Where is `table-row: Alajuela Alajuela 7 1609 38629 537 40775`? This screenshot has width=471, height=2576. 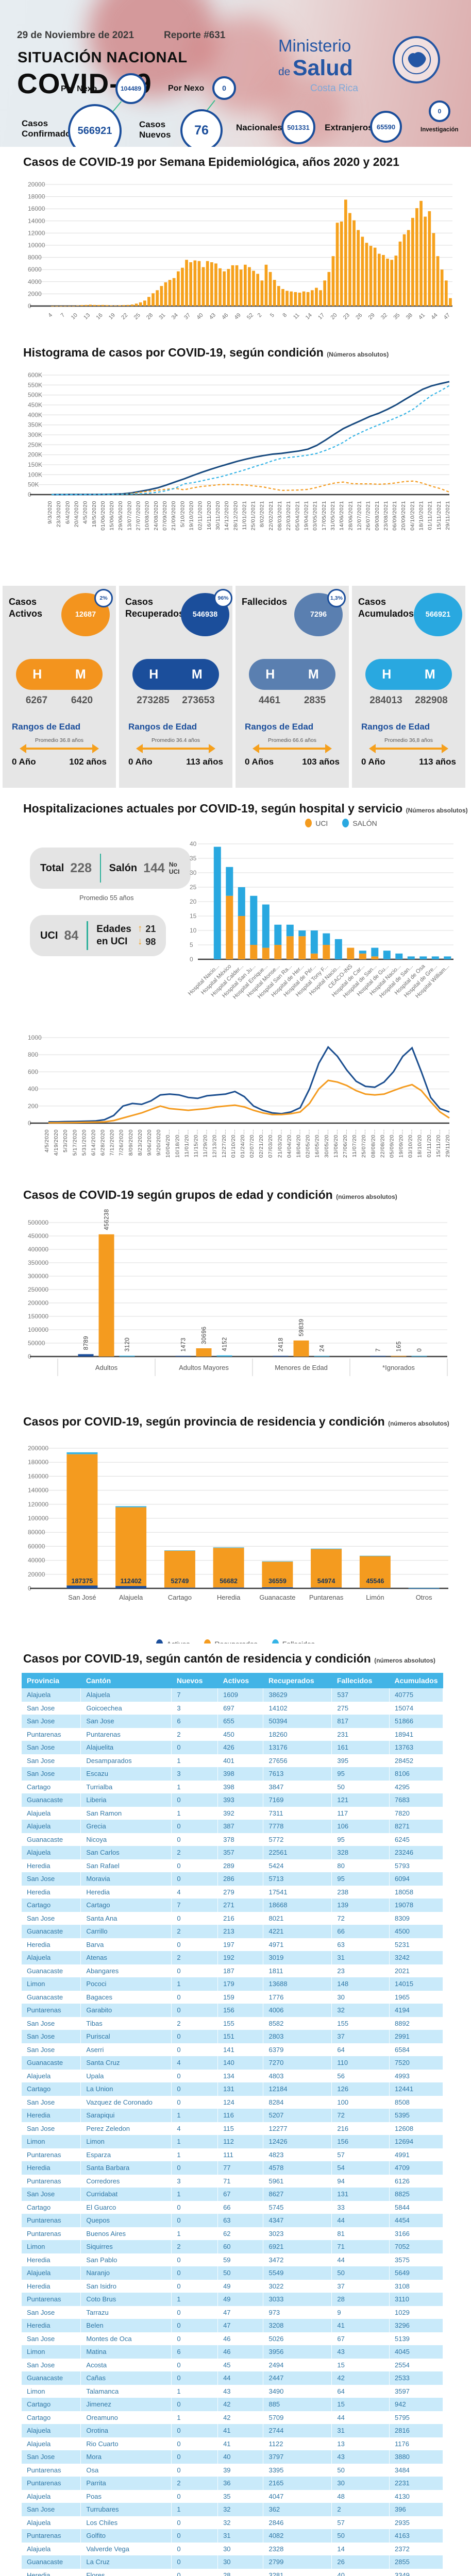
table-row: Alajuela Alajuela 7 1609 38629 537 40775 is located at coordinates (233, 1695).